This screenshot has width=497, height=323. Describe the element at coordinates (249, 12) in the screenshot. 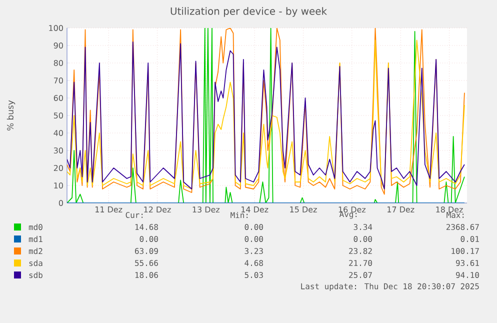

I see `chart-title: Utilization per device - by week` at that location.